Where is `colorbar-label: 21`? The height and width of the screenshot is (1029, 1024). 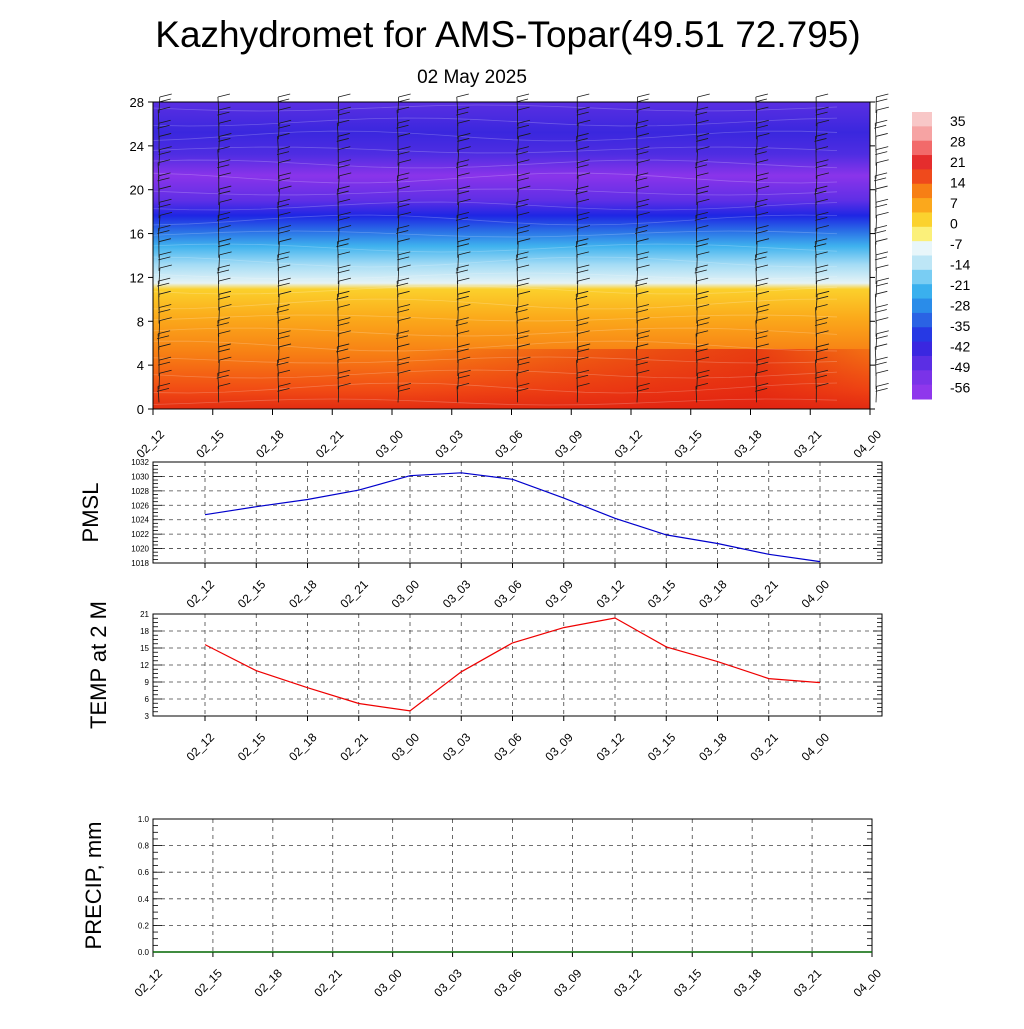 colorbar-label: 21 is located at coordinates (958, 162).